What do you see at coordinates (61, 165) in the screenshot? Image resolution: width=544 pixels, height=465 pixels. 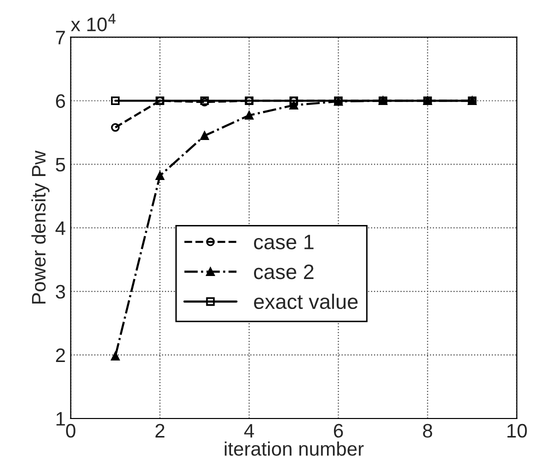 I see `y-tick-label: 5` at bounding box center [61, 165].